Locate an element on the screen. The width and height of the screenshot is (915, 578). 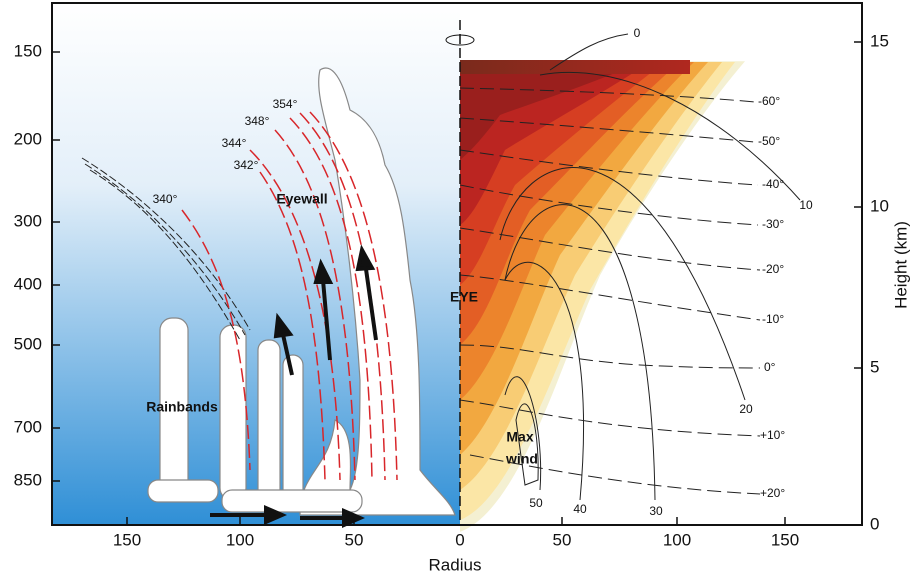
radius-tick: 0 is located at coordinates (459, 539).